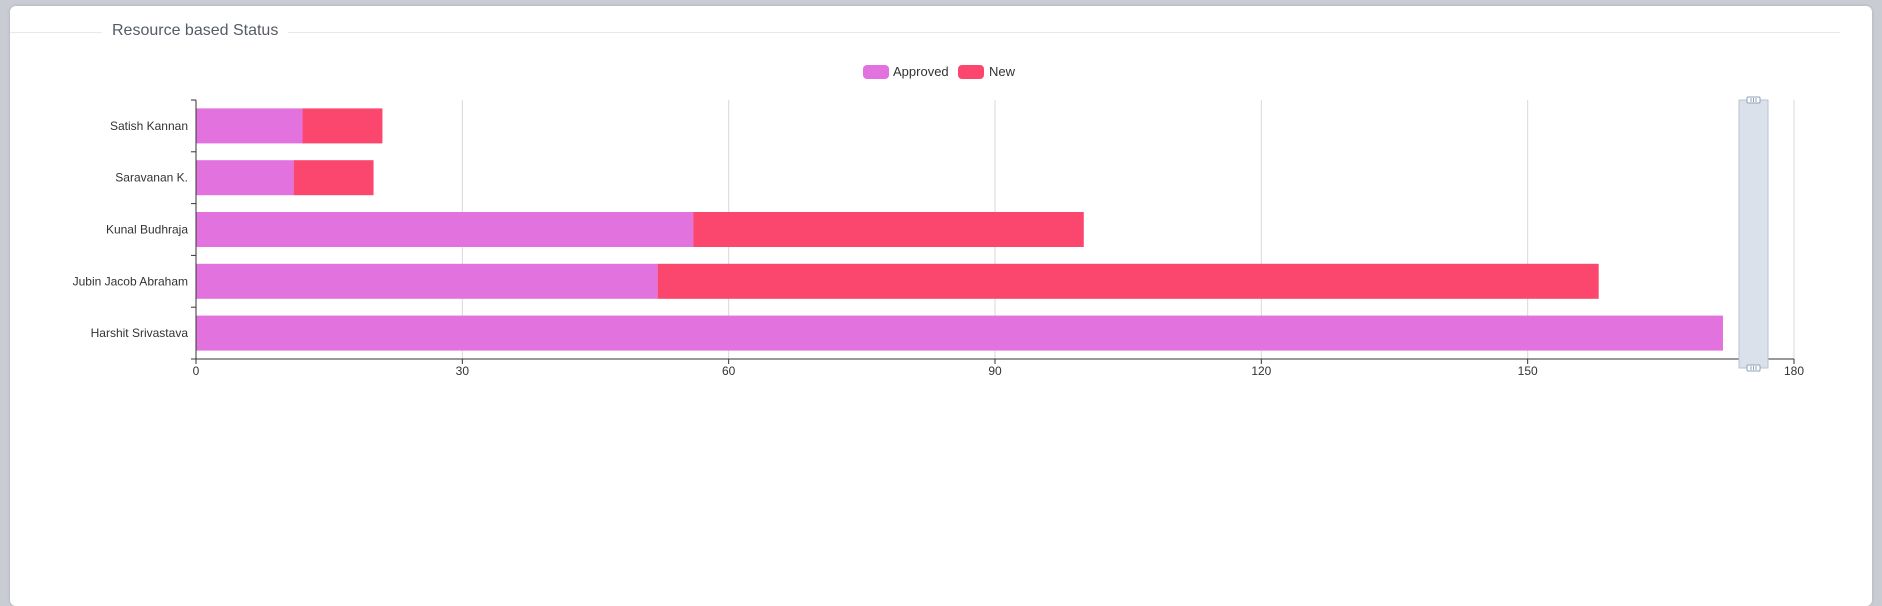 The image size is (1882, 606). I want to click on legend-swatch-new, so click(971, 72).